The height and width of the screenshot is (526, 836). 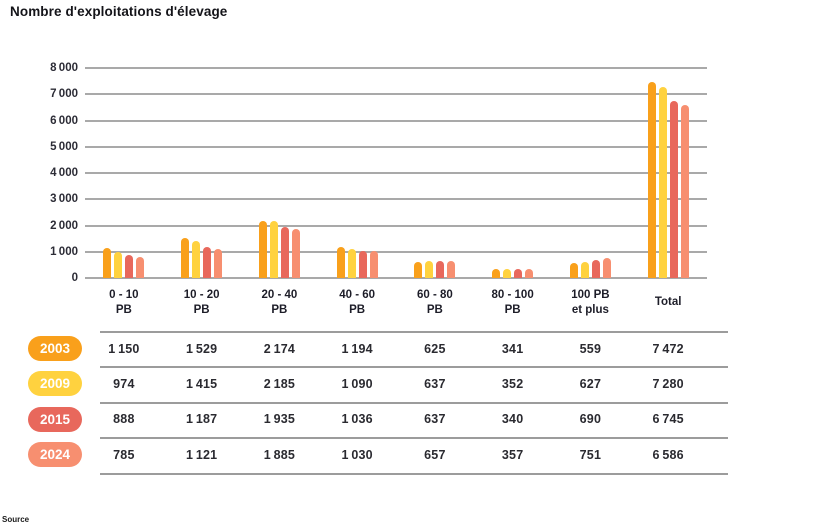 I want to click on cell-2009-col6: 627, so click(x=590, y=383).